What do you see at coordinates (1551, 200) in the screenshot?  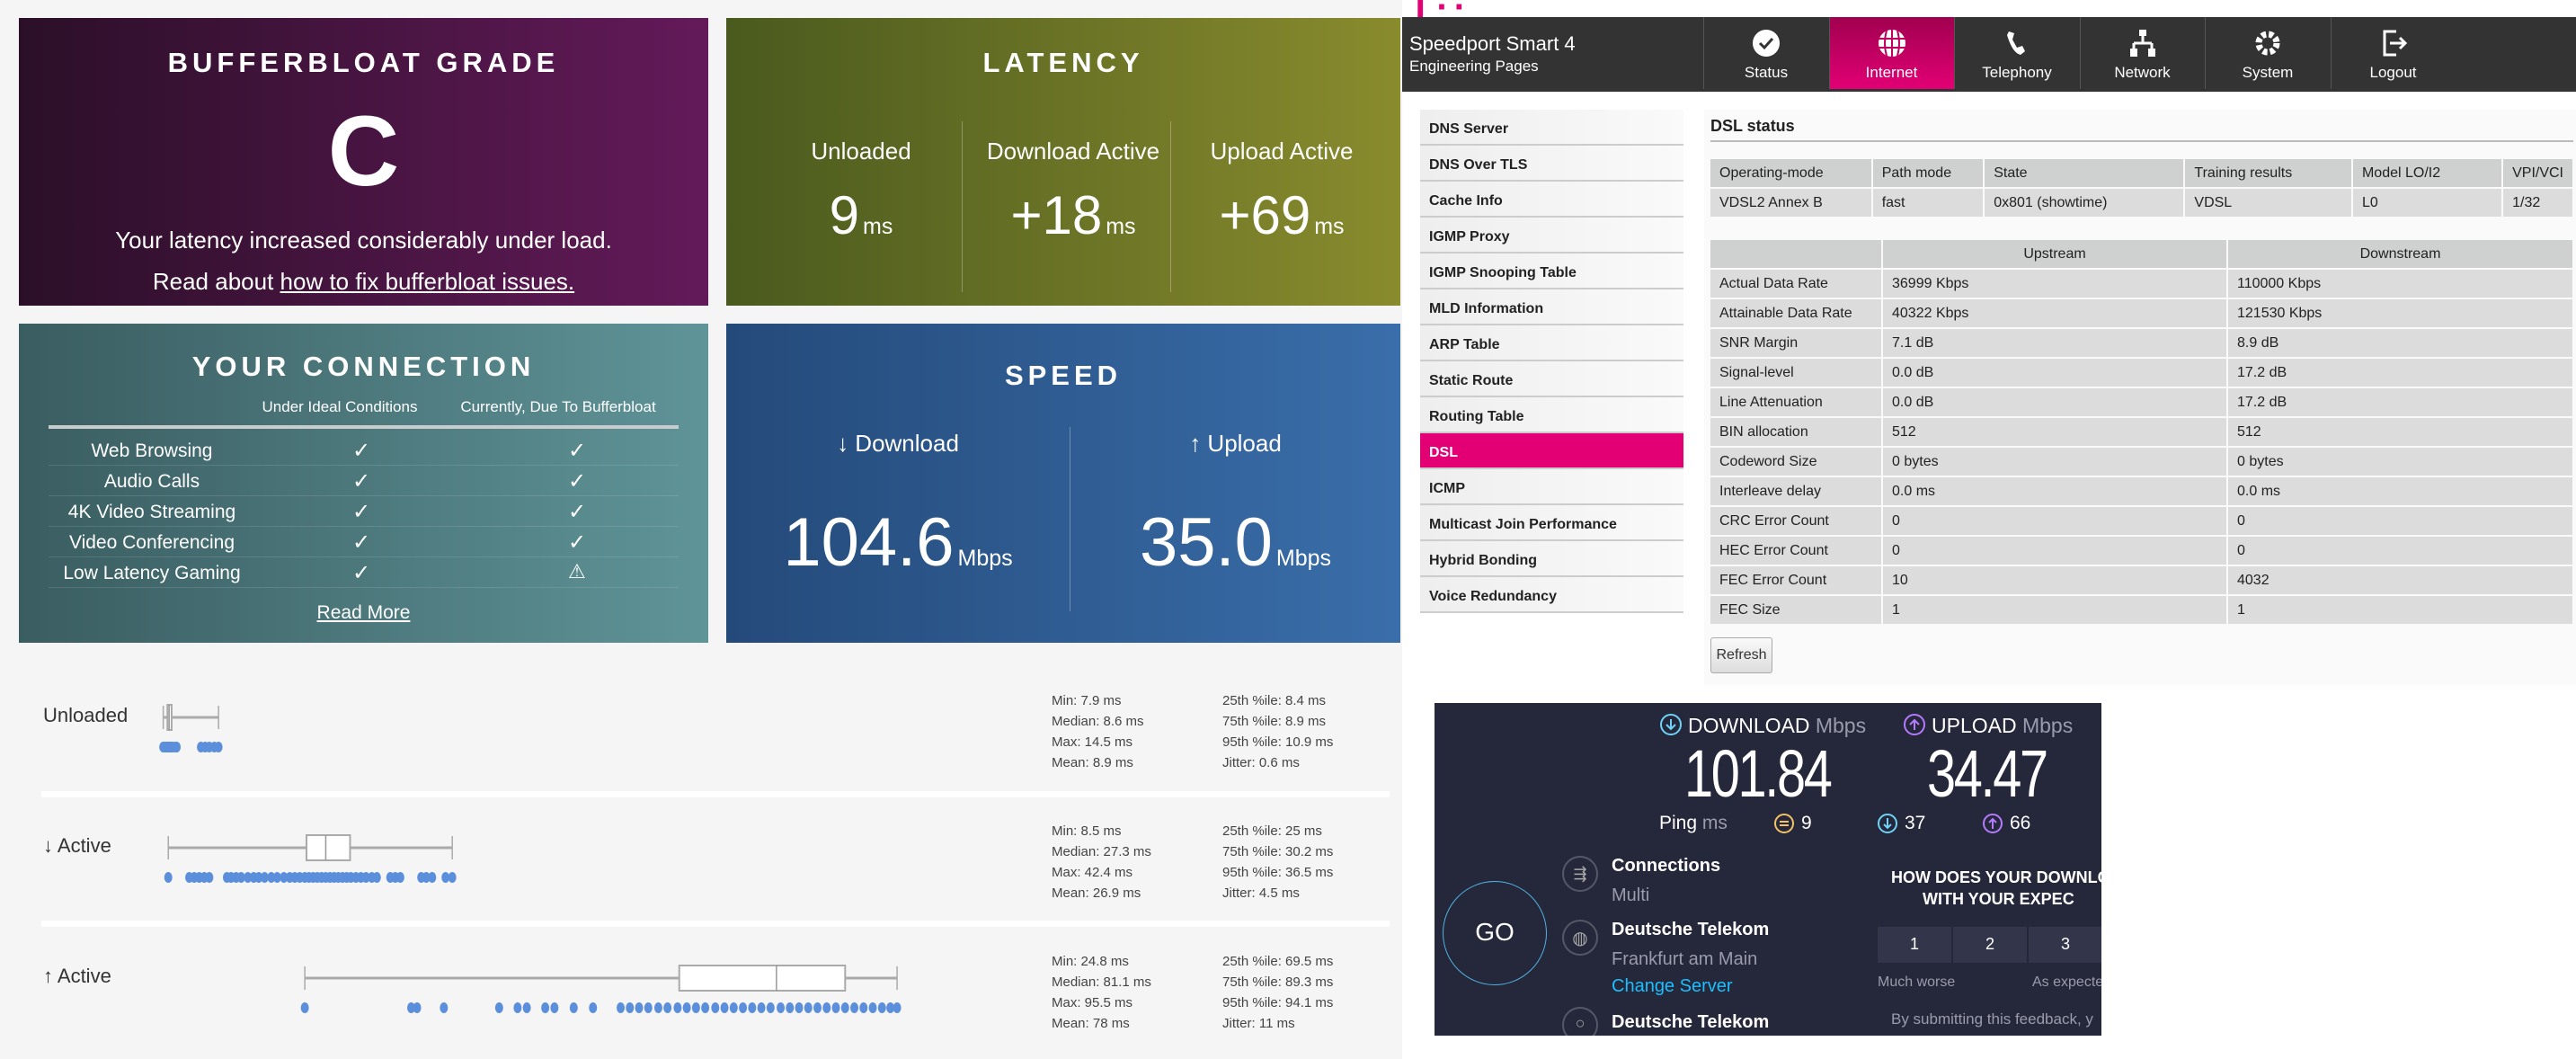 I see `sidebar-item: Cache Info` at bounding box center [1551, 200].